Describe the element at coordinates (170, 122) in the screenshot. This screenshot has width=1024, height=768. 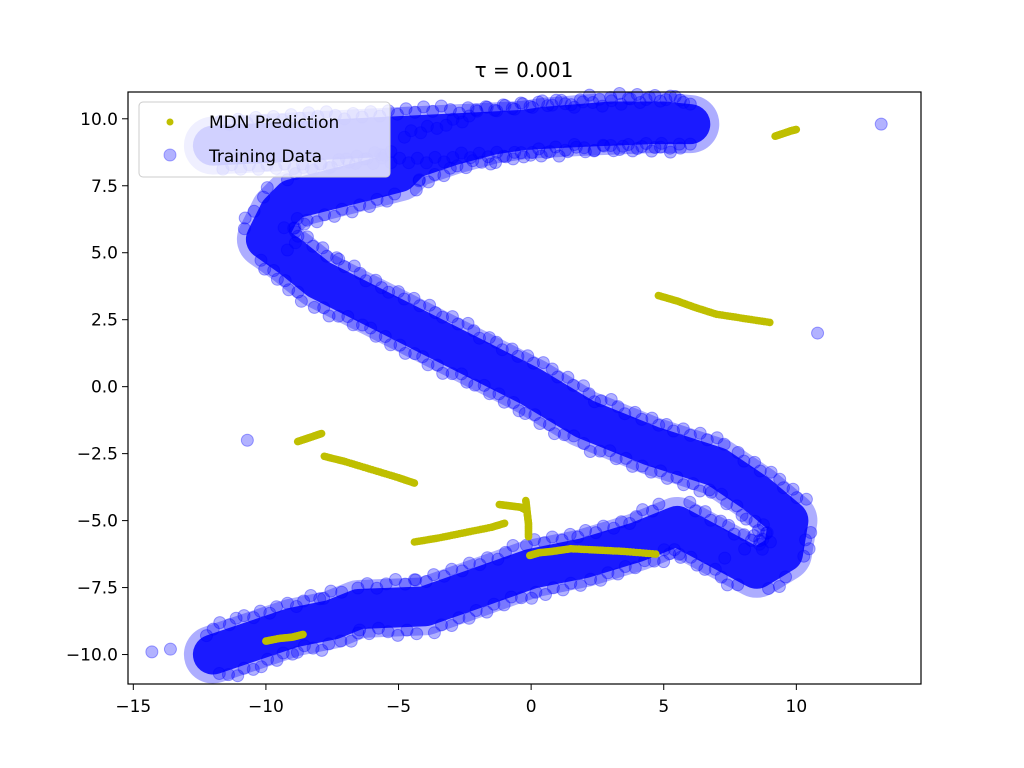
I see `legend-marker-mdn-prediction` at that location.